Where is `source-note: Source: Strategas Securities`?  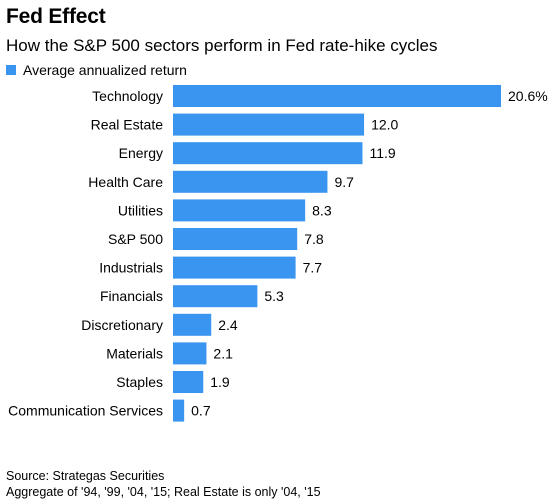 source-note: Source: Strategas Securities is located at coordinates (85, 476).